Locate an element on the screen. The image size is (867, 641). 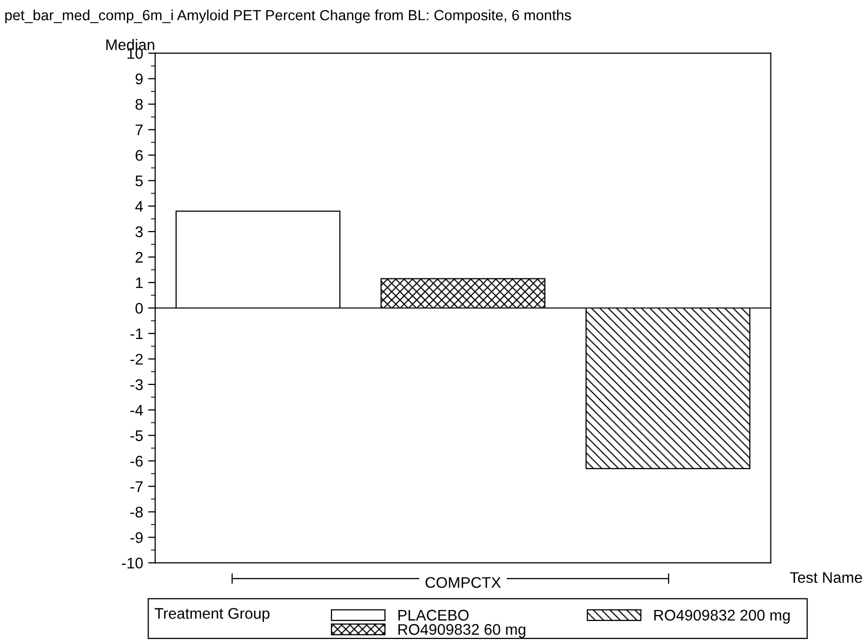
y-tick-label: 3 is located at coordinates (139, 232).